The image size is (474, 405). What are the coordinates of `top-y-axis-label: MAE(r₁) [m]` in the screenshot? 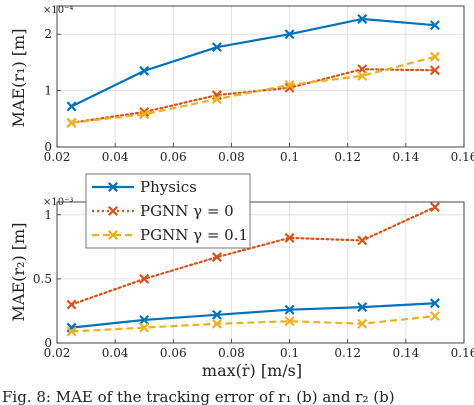 It's located at (18, 78).